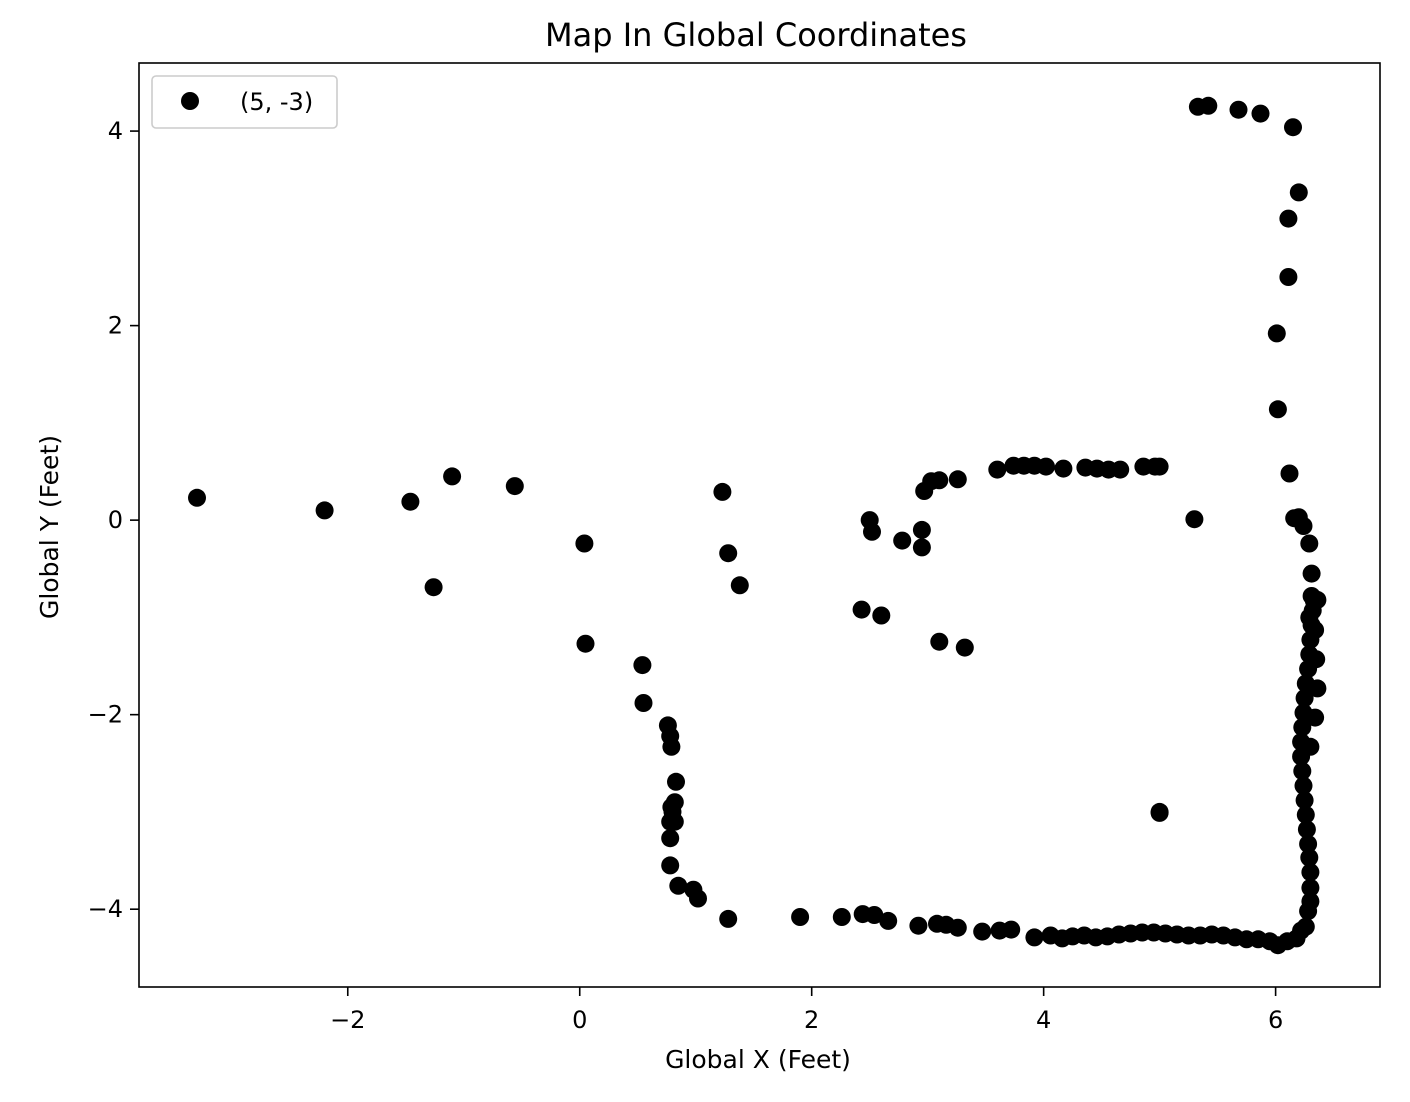 The height and width of the screenshot is (1102, 1410). I want to click on x-axis-label: Global X (Feet), so click(758, 1059).